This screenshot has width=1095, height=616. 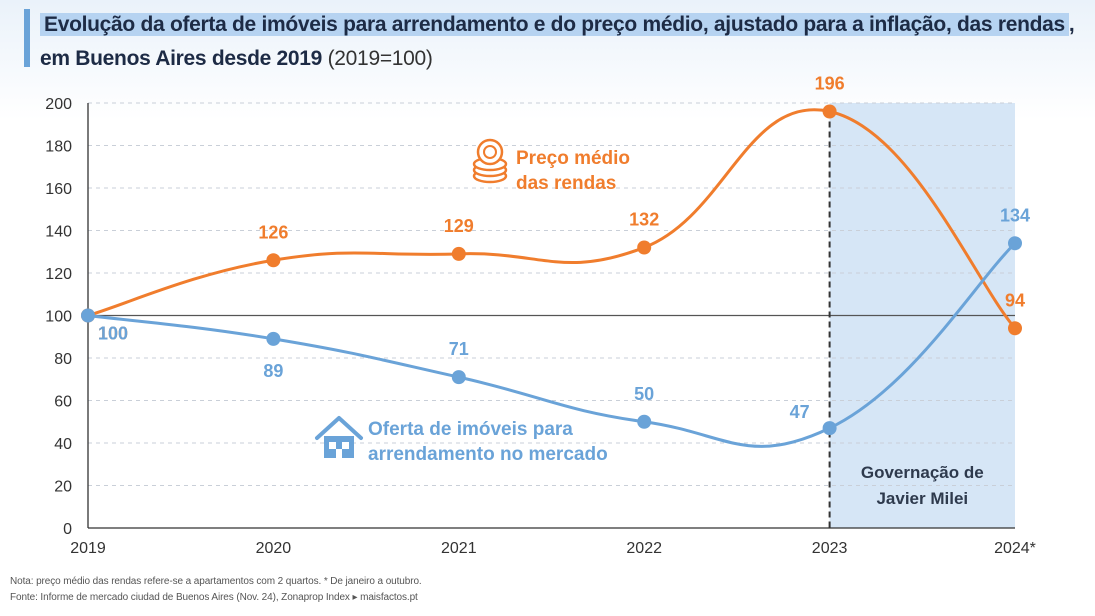 I want to click on chart-title-comma: ,, so click(x=1071, y=24).